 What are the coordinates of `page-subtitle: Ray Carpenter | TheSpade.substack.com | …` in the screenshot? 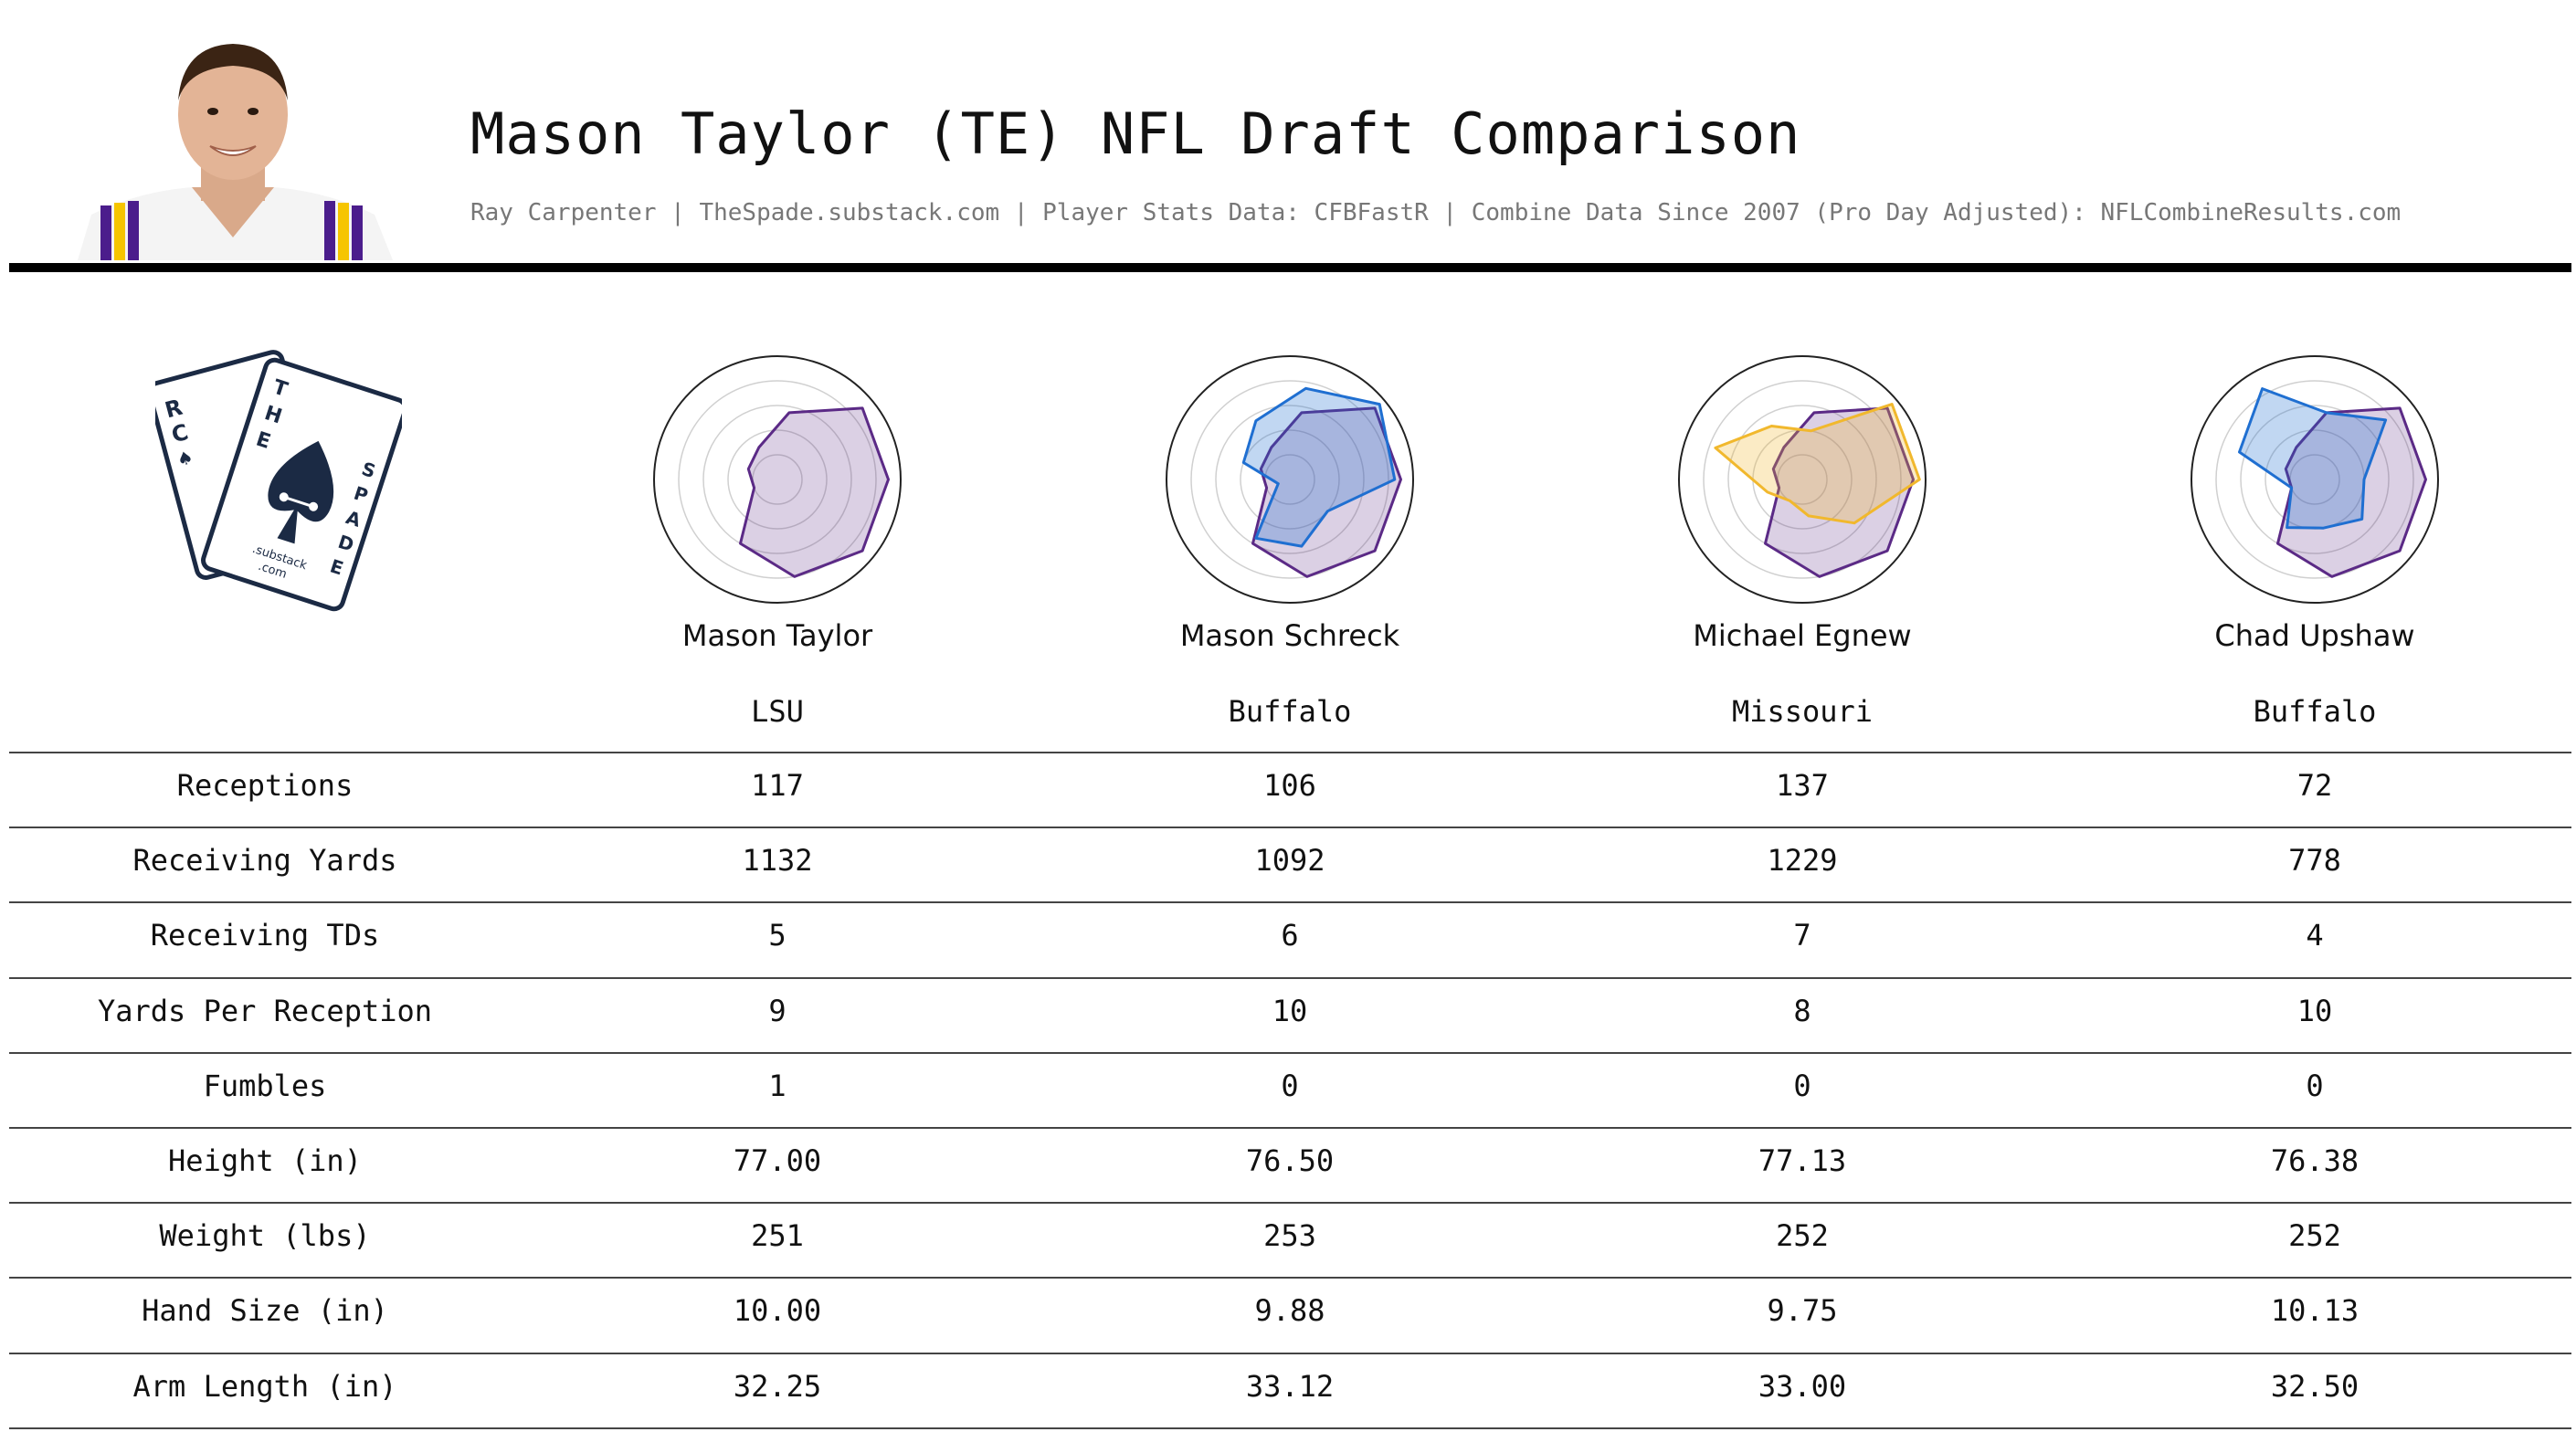 It's located at (1436, 212).